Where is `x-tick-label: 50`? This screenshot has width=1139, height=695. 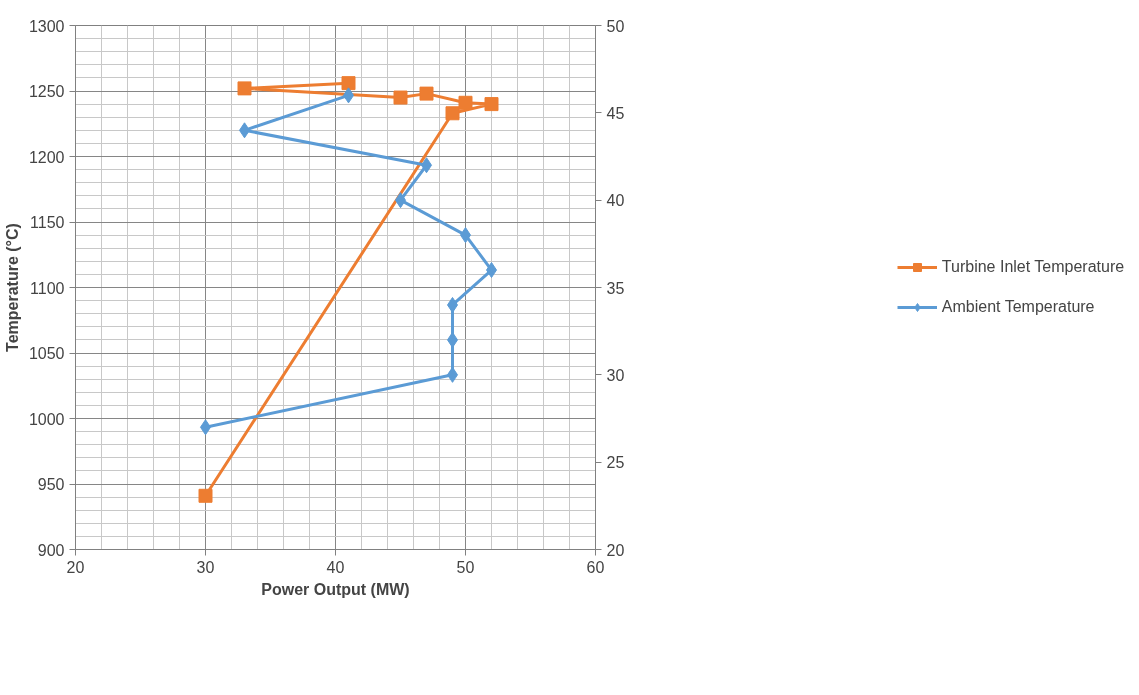
x-tick-label: 50 is located at coordinates (465, 567).